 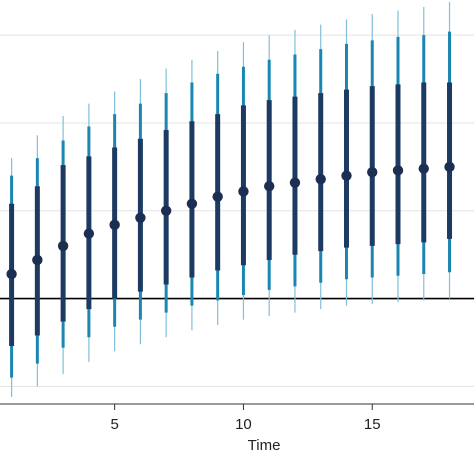 What do you see at coordinates (243, 424) in the screenshot?
I see `x-tick-label-10: 10` at bounding box center [243, 424].